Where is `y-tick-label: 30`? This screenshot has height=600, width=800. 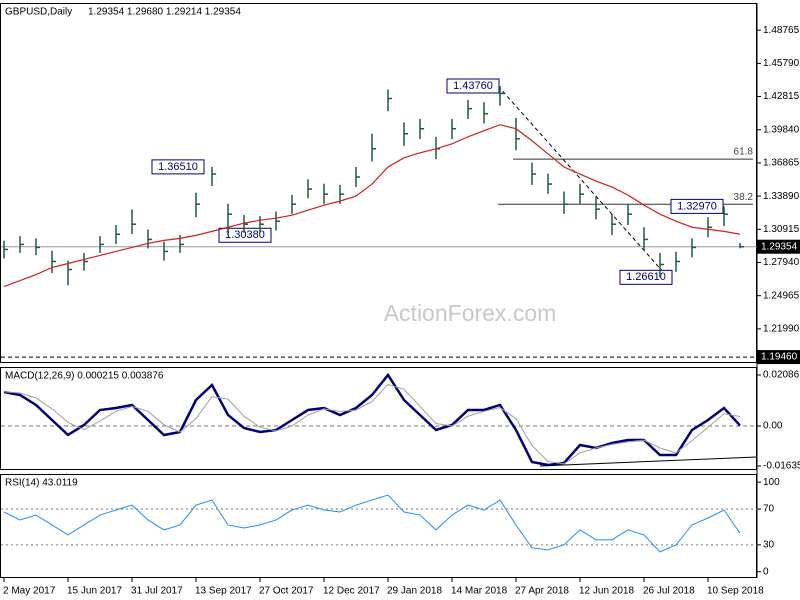 y-tick-label: 30 is located at coordinates (769, 545).